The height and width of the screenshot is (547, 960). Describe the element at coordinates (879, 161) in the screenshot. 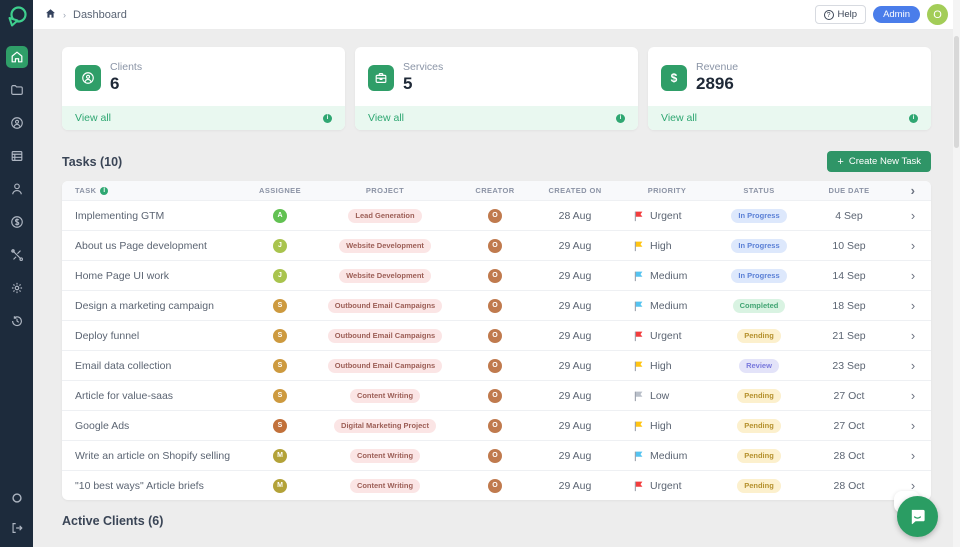

I see `create-new-task-button: + Create New Task` at that location.